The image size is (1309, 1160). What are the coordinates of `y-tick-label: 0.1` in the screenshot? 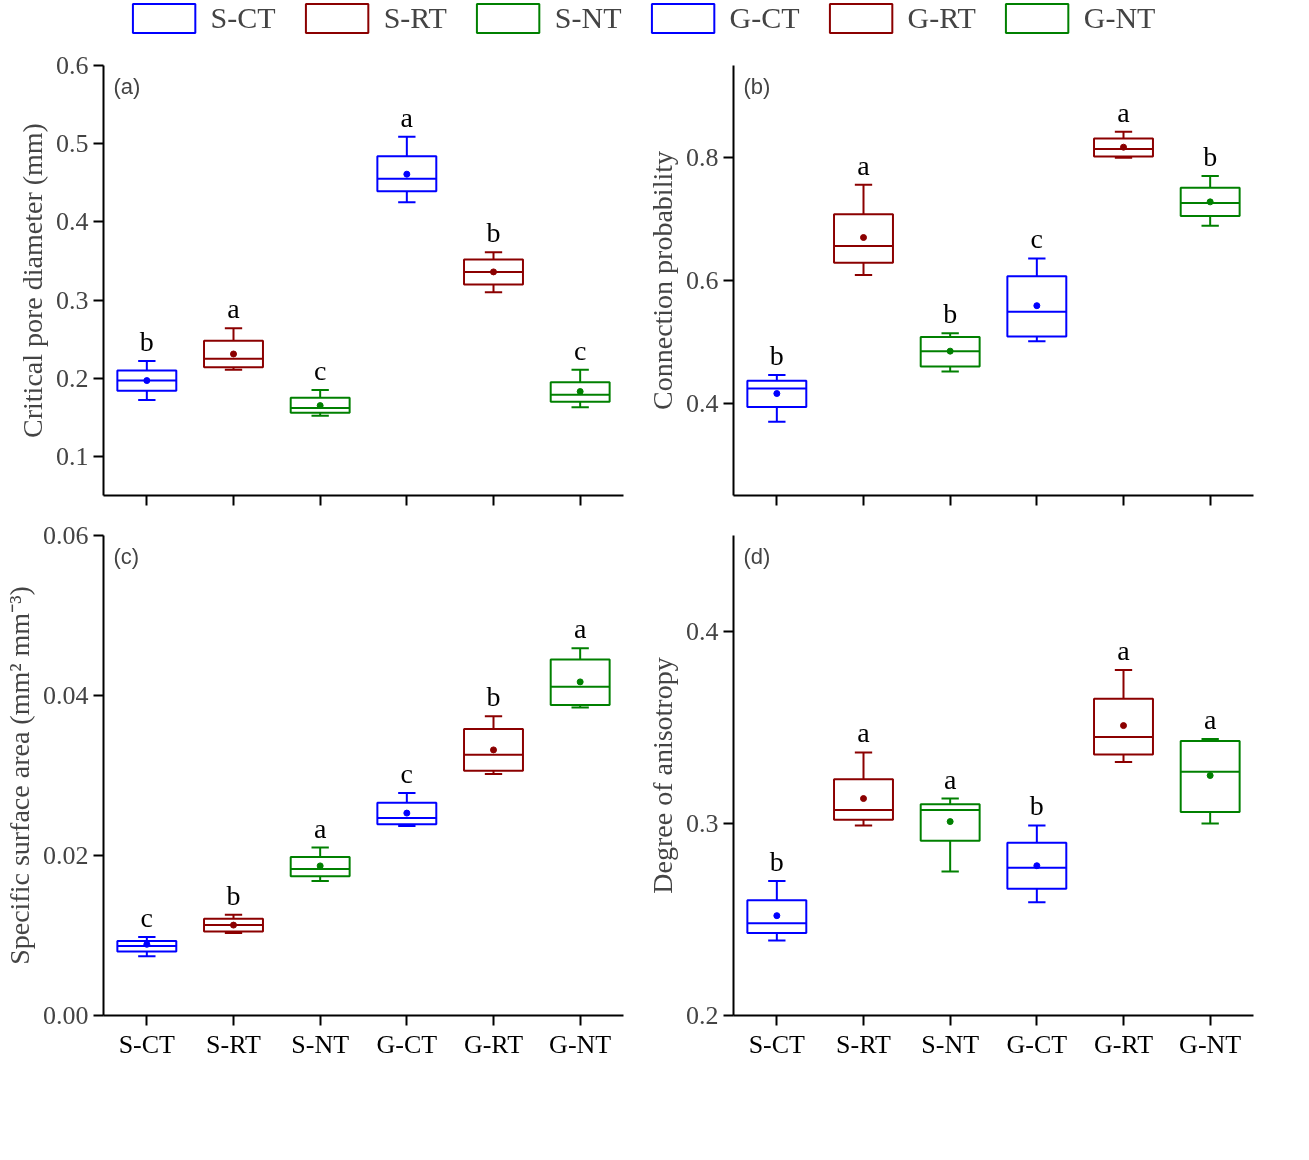 It's located at (72, 456).